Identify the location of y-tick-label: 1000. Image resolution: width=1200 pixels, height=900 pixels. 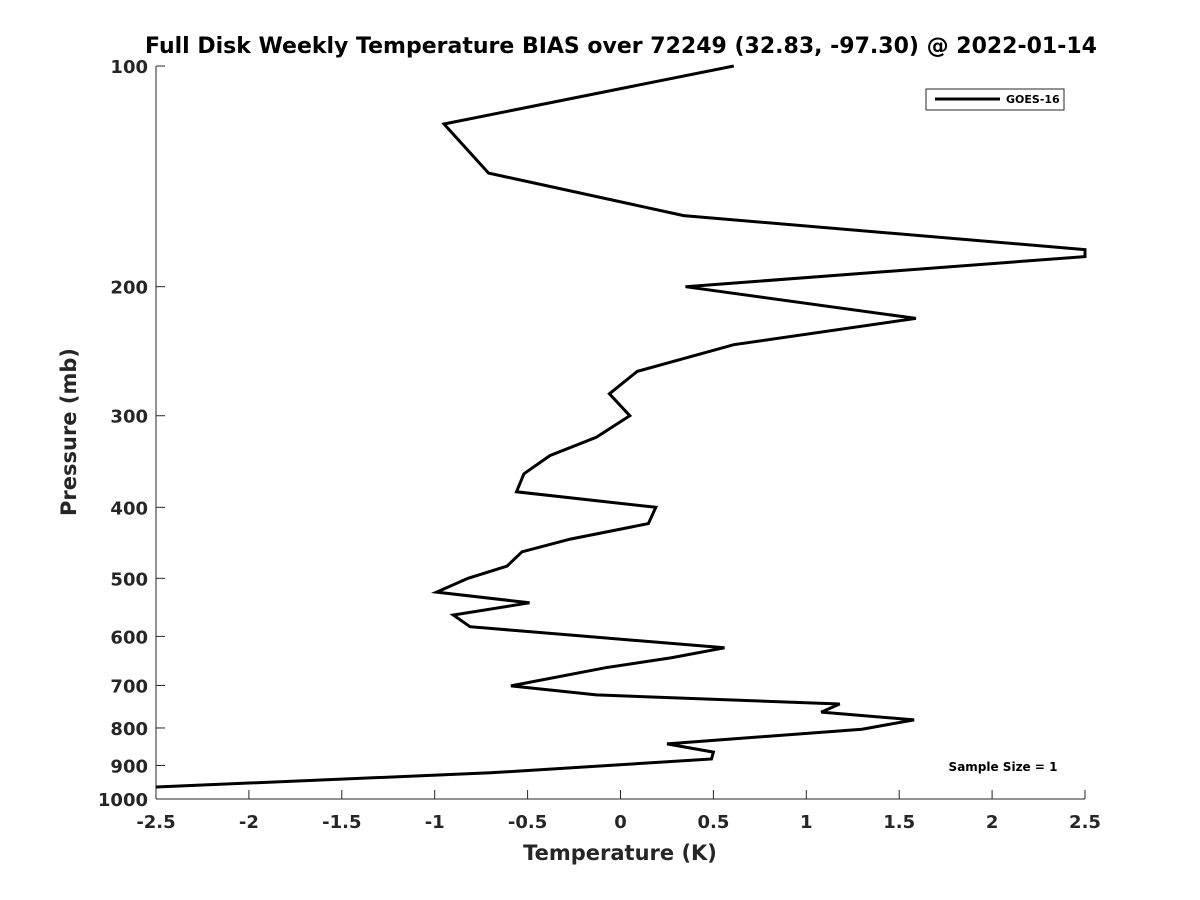
(123, 800).